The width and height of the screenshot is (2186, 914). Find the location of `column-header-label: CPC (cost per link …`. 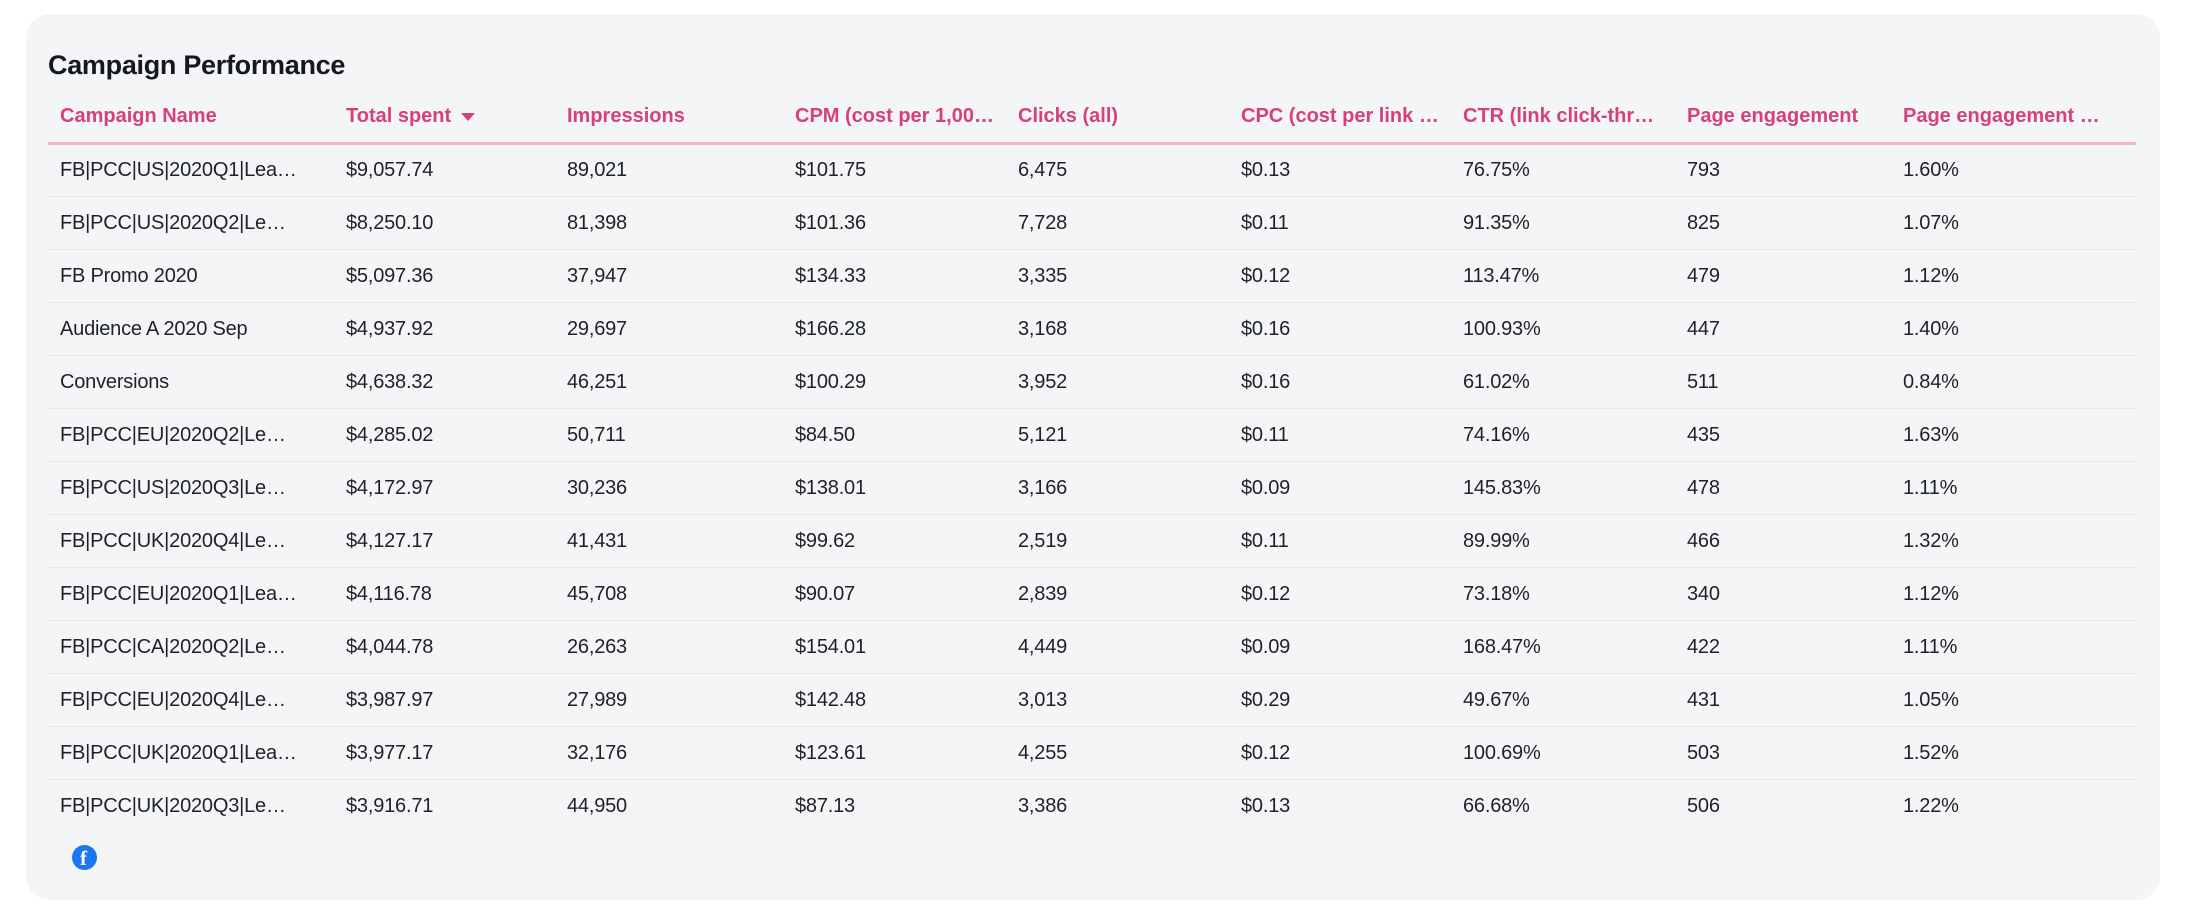

column-header-label: CPC (cost per link … is located at coordinates (1340, 116).